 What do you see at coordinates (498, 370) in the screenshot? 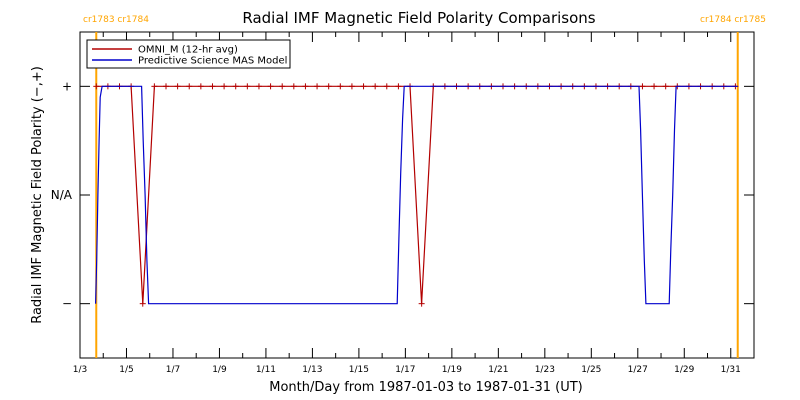
I see `x-tick-label: 1/21` at bounding box center [498, 370].